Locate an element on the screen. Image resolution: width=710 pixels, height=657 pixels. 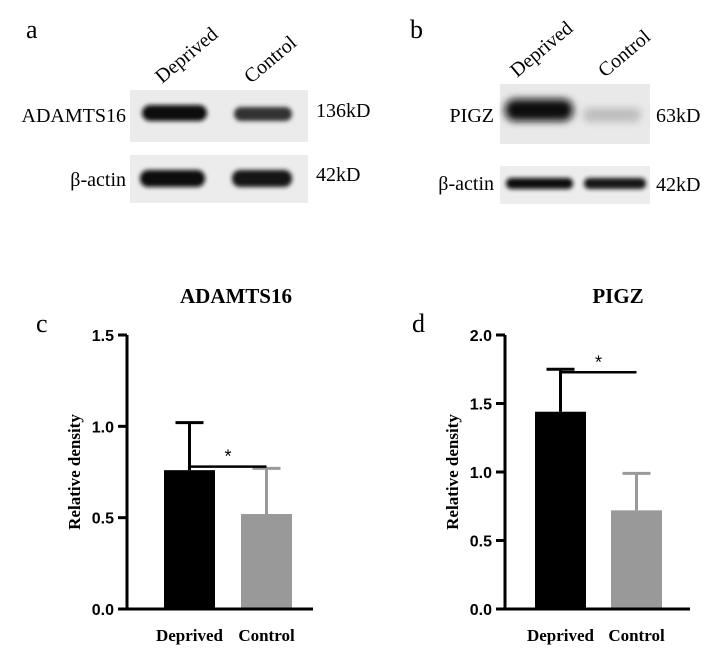
band-a-adamts16-control is located at coordinates (263, 114).